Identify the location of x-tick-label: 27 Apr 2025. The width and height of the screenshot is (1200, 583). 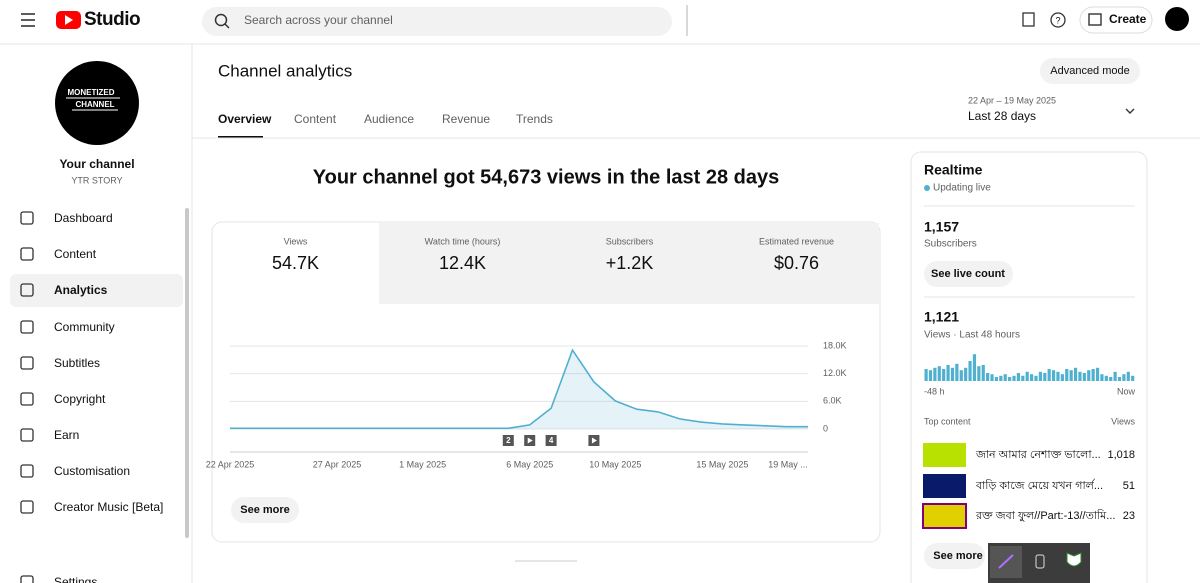
(337, 464).